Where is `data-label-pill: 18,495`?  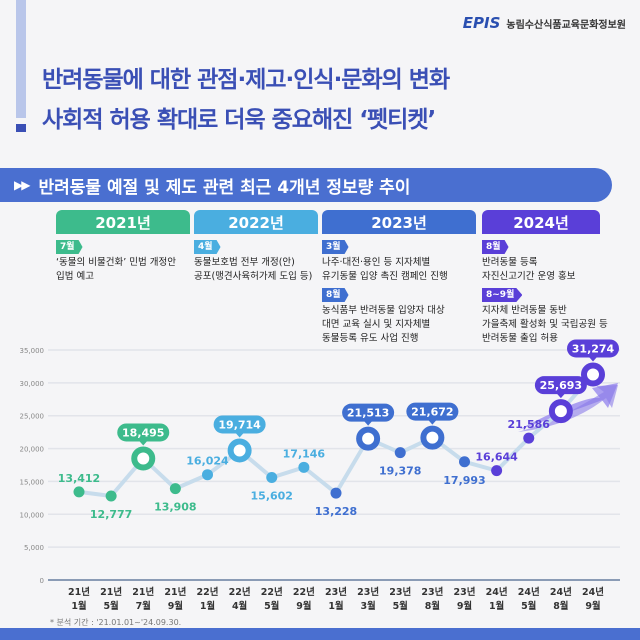
data-label-pill: 18,495 is located at coordinates (143, 434).